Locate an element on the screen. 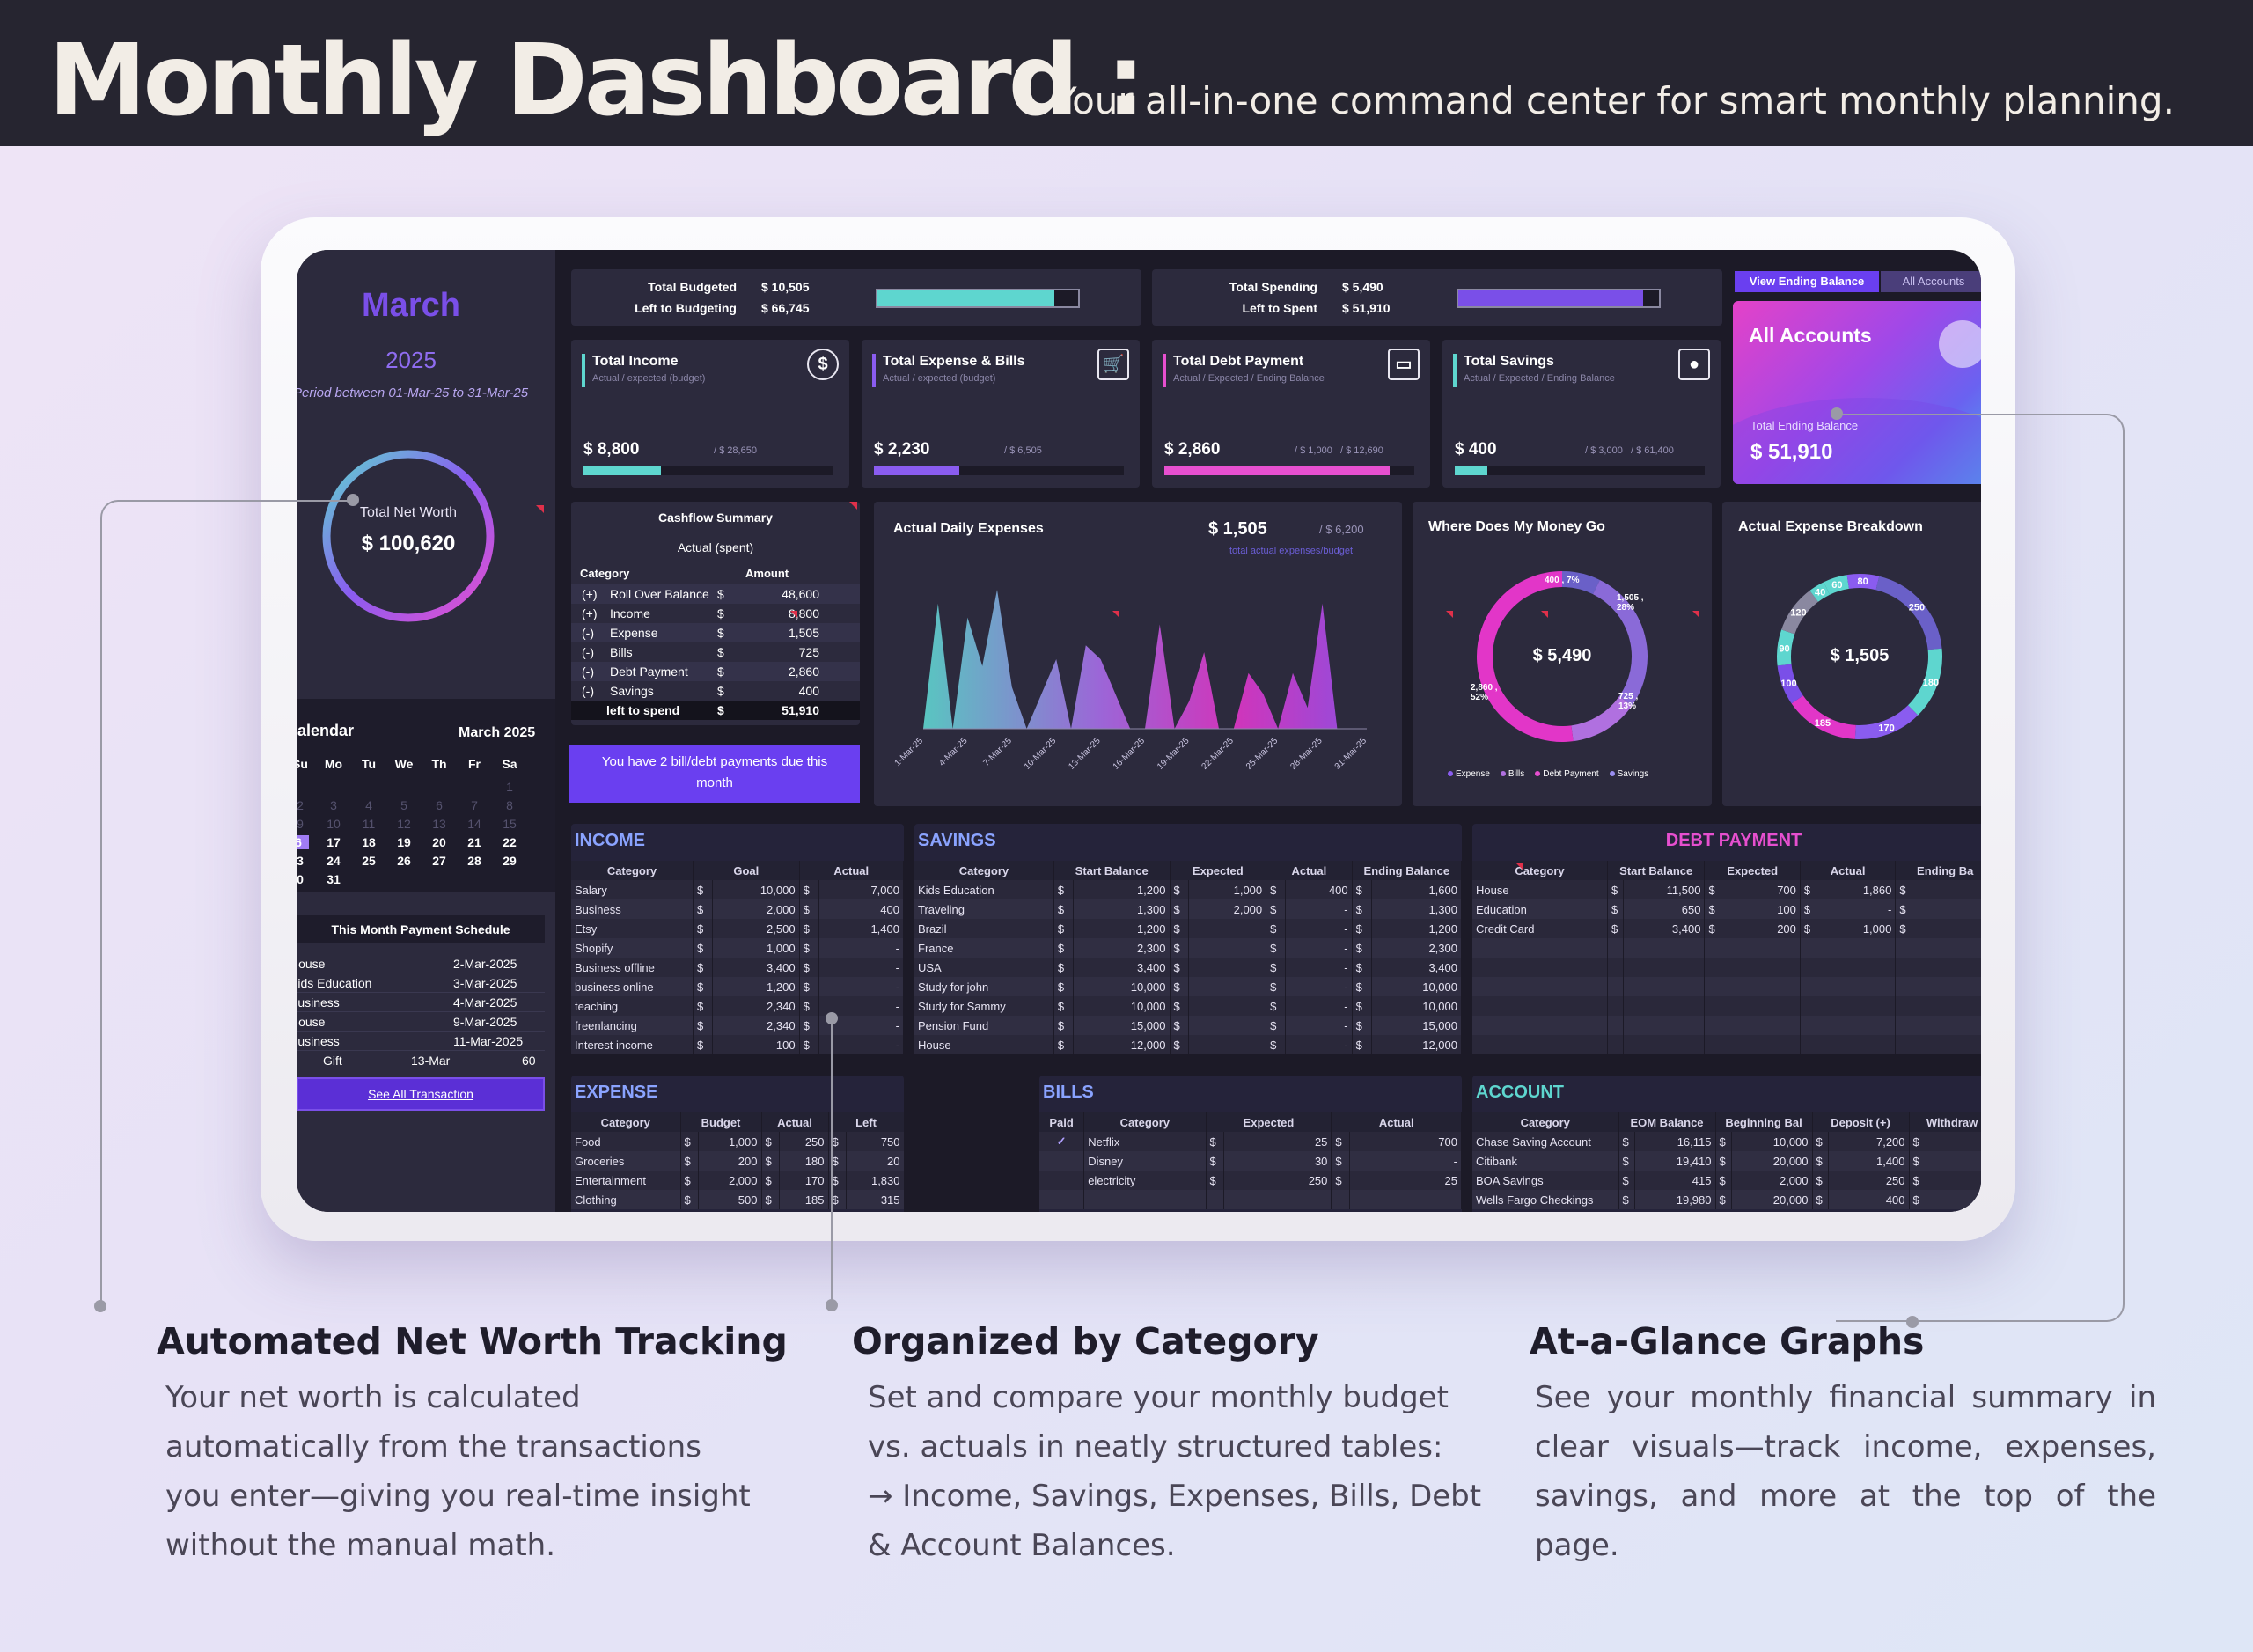 The image size is (2253, 1652). calendar-day: 18 is located at coordinates (369, 842).